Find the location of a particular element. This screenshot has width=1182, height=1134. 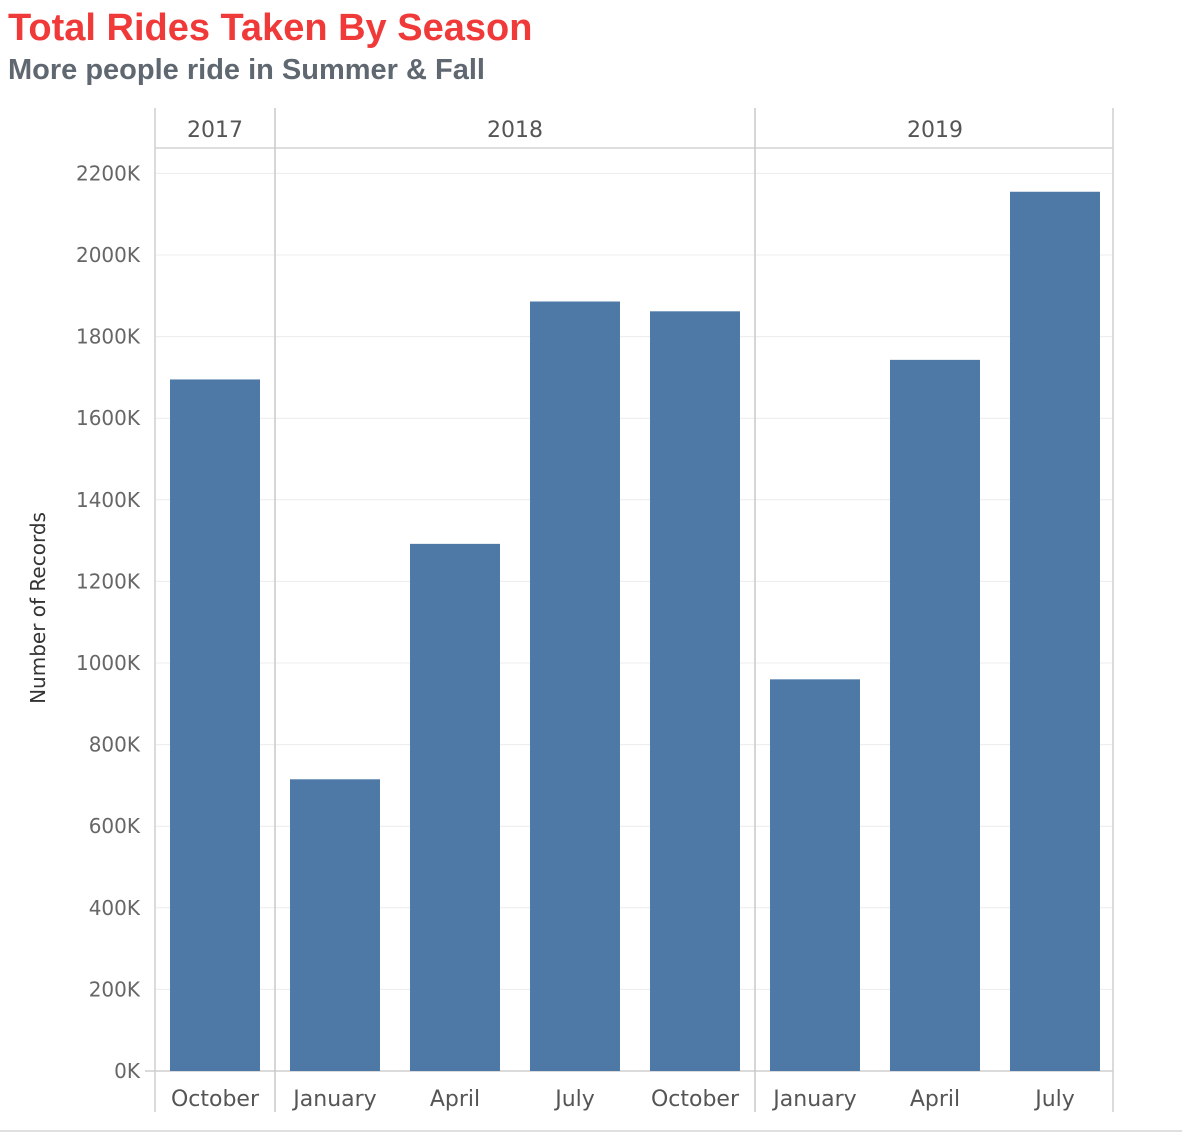

bar-2019-april is located at coordinates (935, 715).